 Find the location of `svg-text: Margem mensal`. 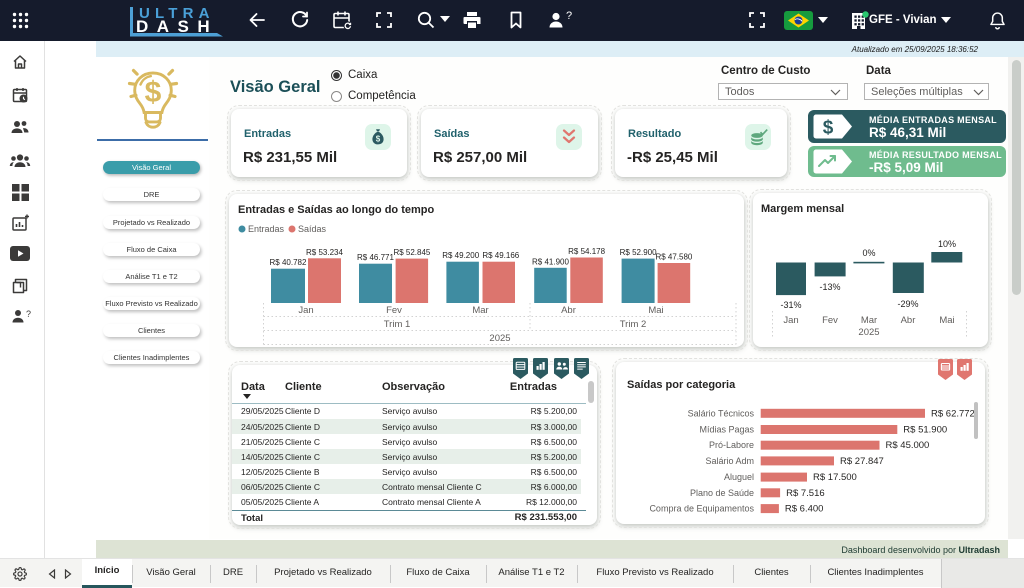

svg-text: Margem mensal is located at coordinates (802, 209).